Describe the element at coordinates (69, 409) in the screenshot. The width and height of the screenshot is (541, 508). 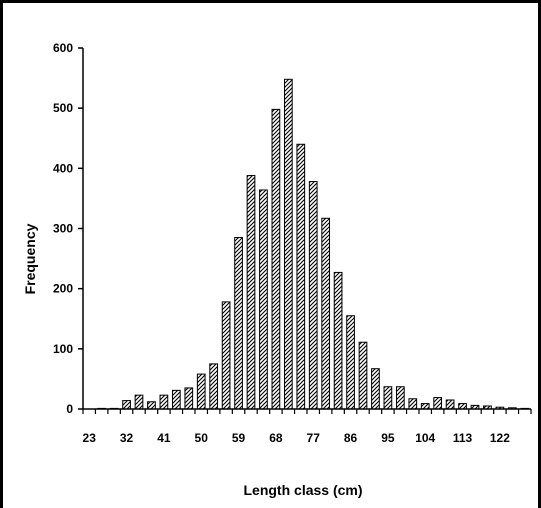
I see `y-tick-label: 0` at that location.